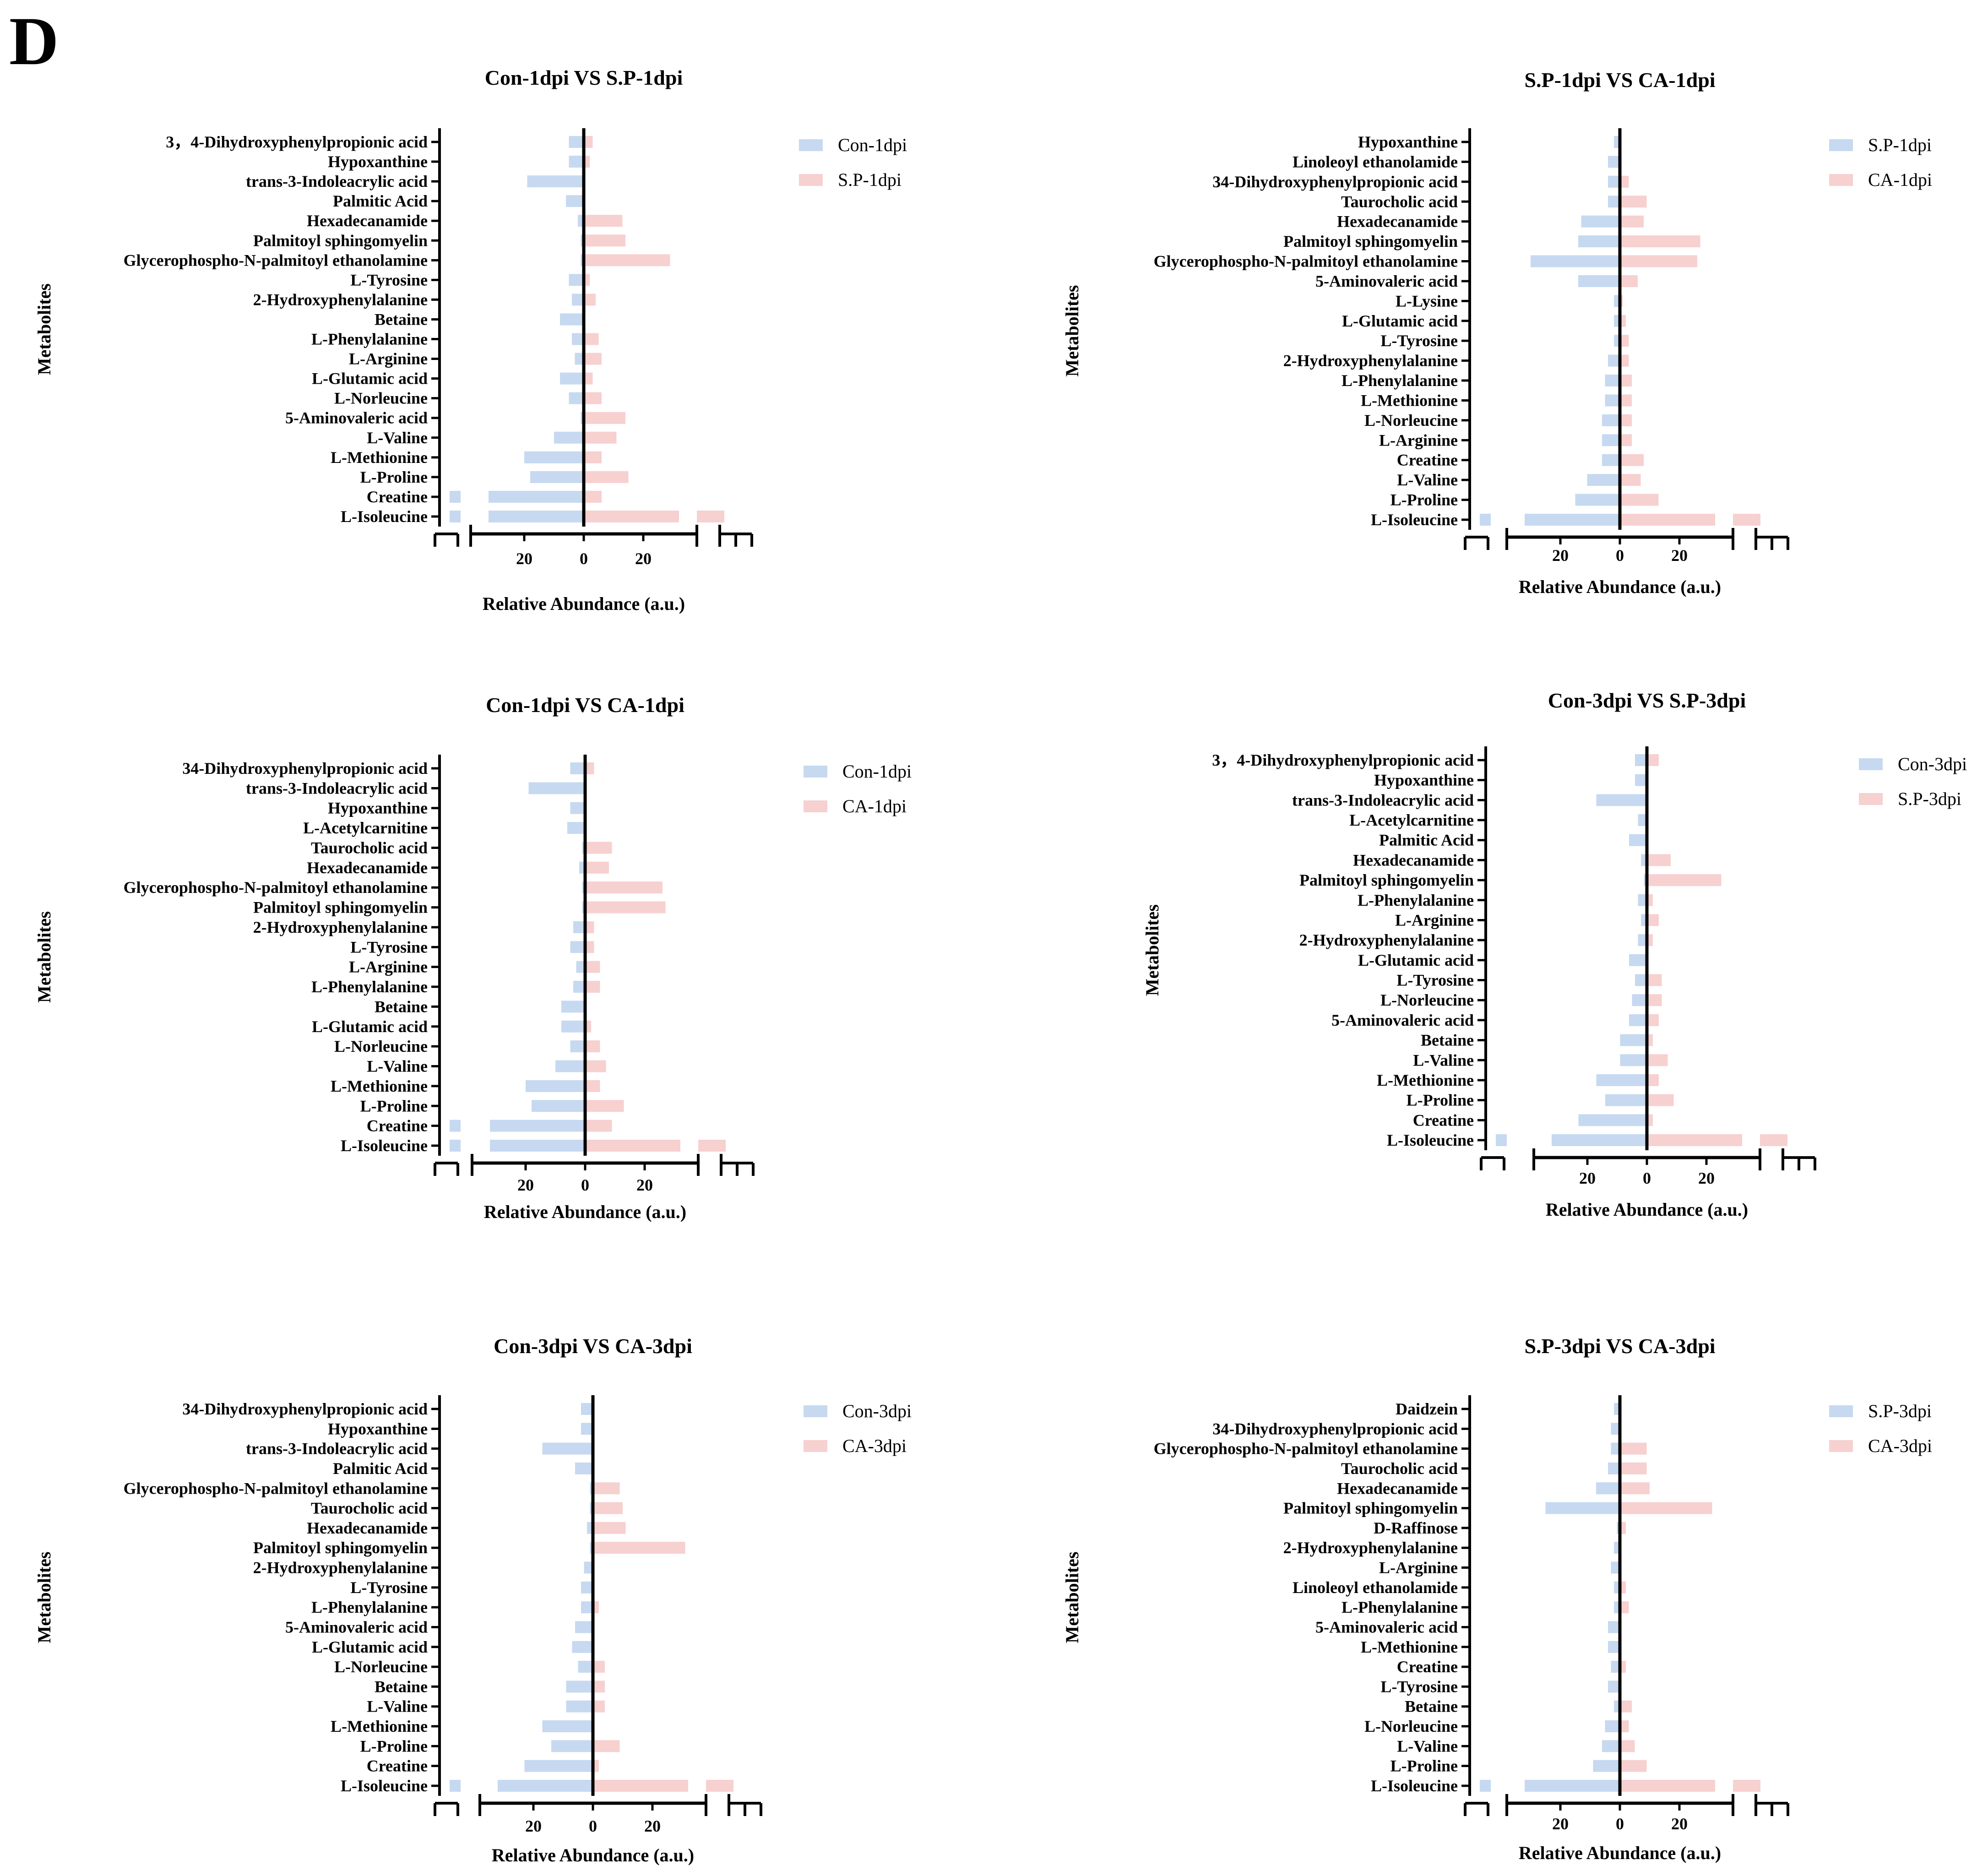 Image resolution: width=1988 pixels, height=1876 pixels. What do you see at coordinates (340, 241) in the screenshot?
I see `category-label: Palmitoyl sphingomyelin` at bounding box center [340, 241].